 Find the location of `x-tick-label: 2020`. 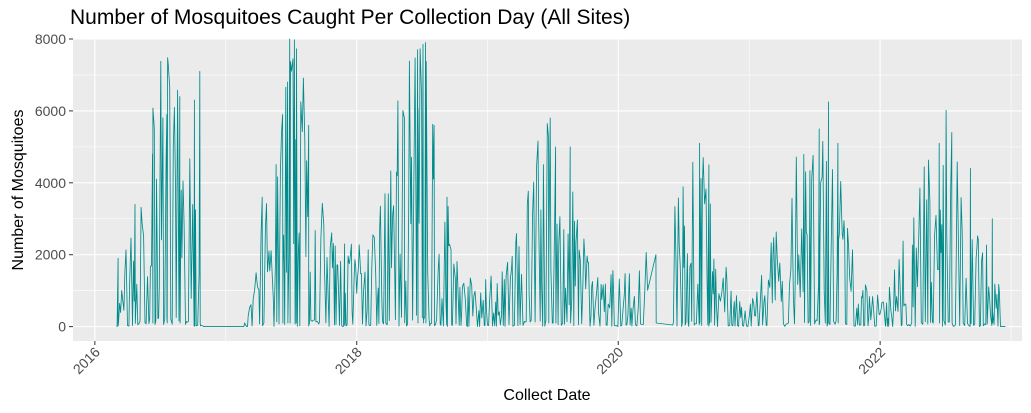

x-tick-label: 2020 is located at coordinates (609, 360).